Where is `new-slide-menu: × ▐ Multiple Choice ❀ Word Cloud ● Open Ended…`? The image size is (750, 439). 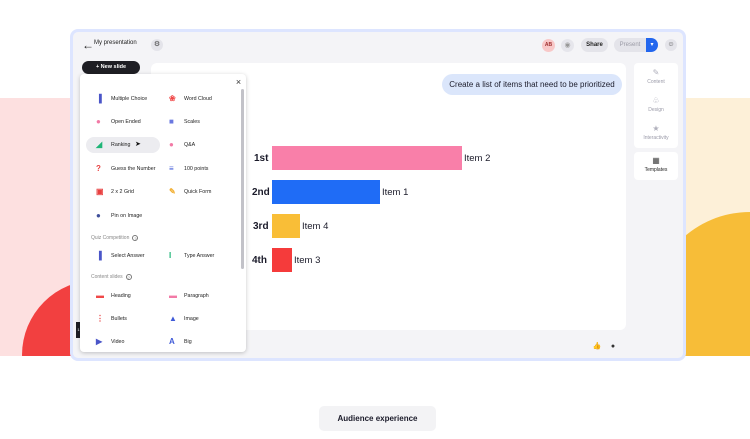 new-slide-menu: × ▐ Multiple Choice ❀ Word Cloud ● Open Ended… is located at coordinates (163, 213).